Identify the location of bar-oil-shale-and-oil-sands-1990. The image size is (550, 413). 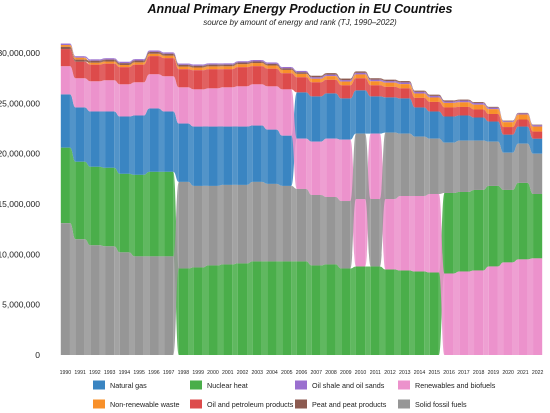
(65, 44).